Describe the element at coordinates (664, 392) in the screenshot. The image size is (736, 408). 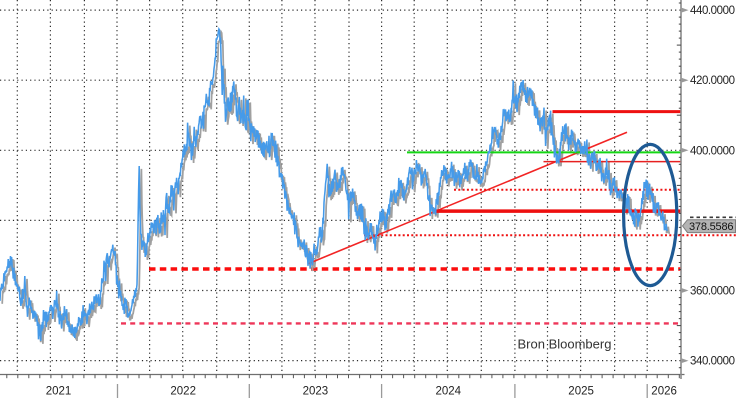
I see `svg-text: 2026` at that location.